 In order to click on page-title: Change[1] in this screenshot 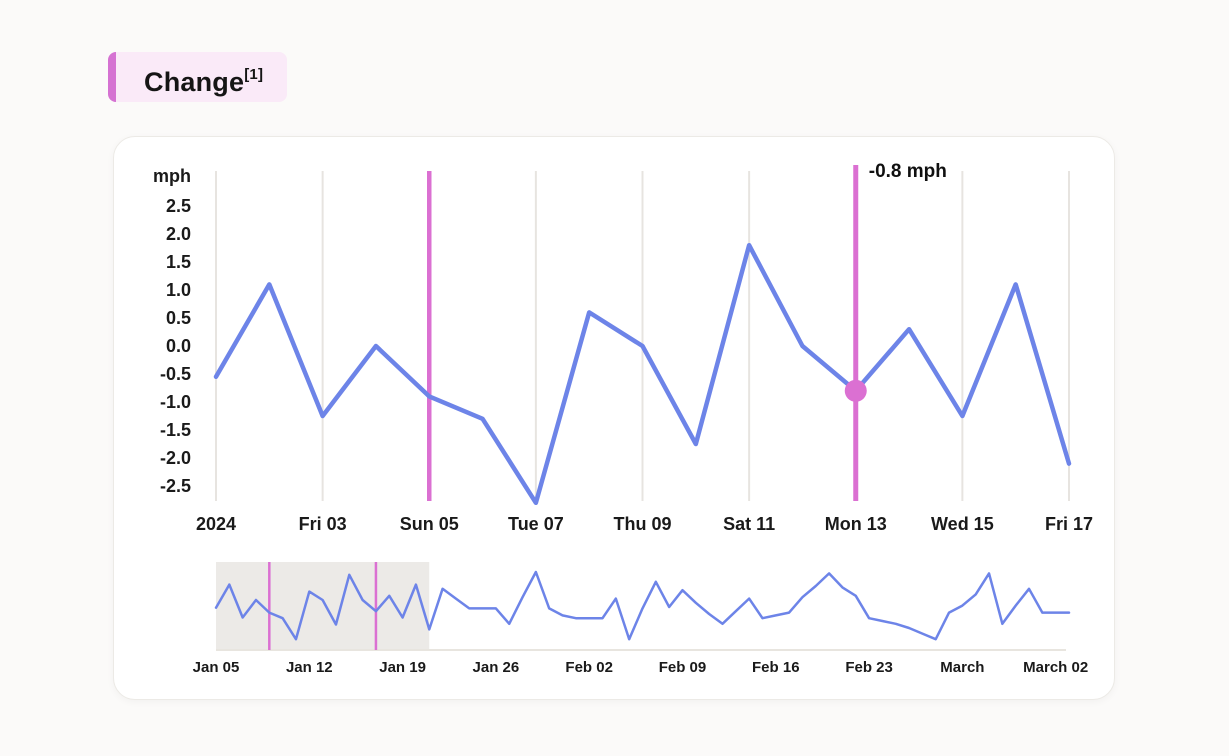, I will do `click(201, 77)`.